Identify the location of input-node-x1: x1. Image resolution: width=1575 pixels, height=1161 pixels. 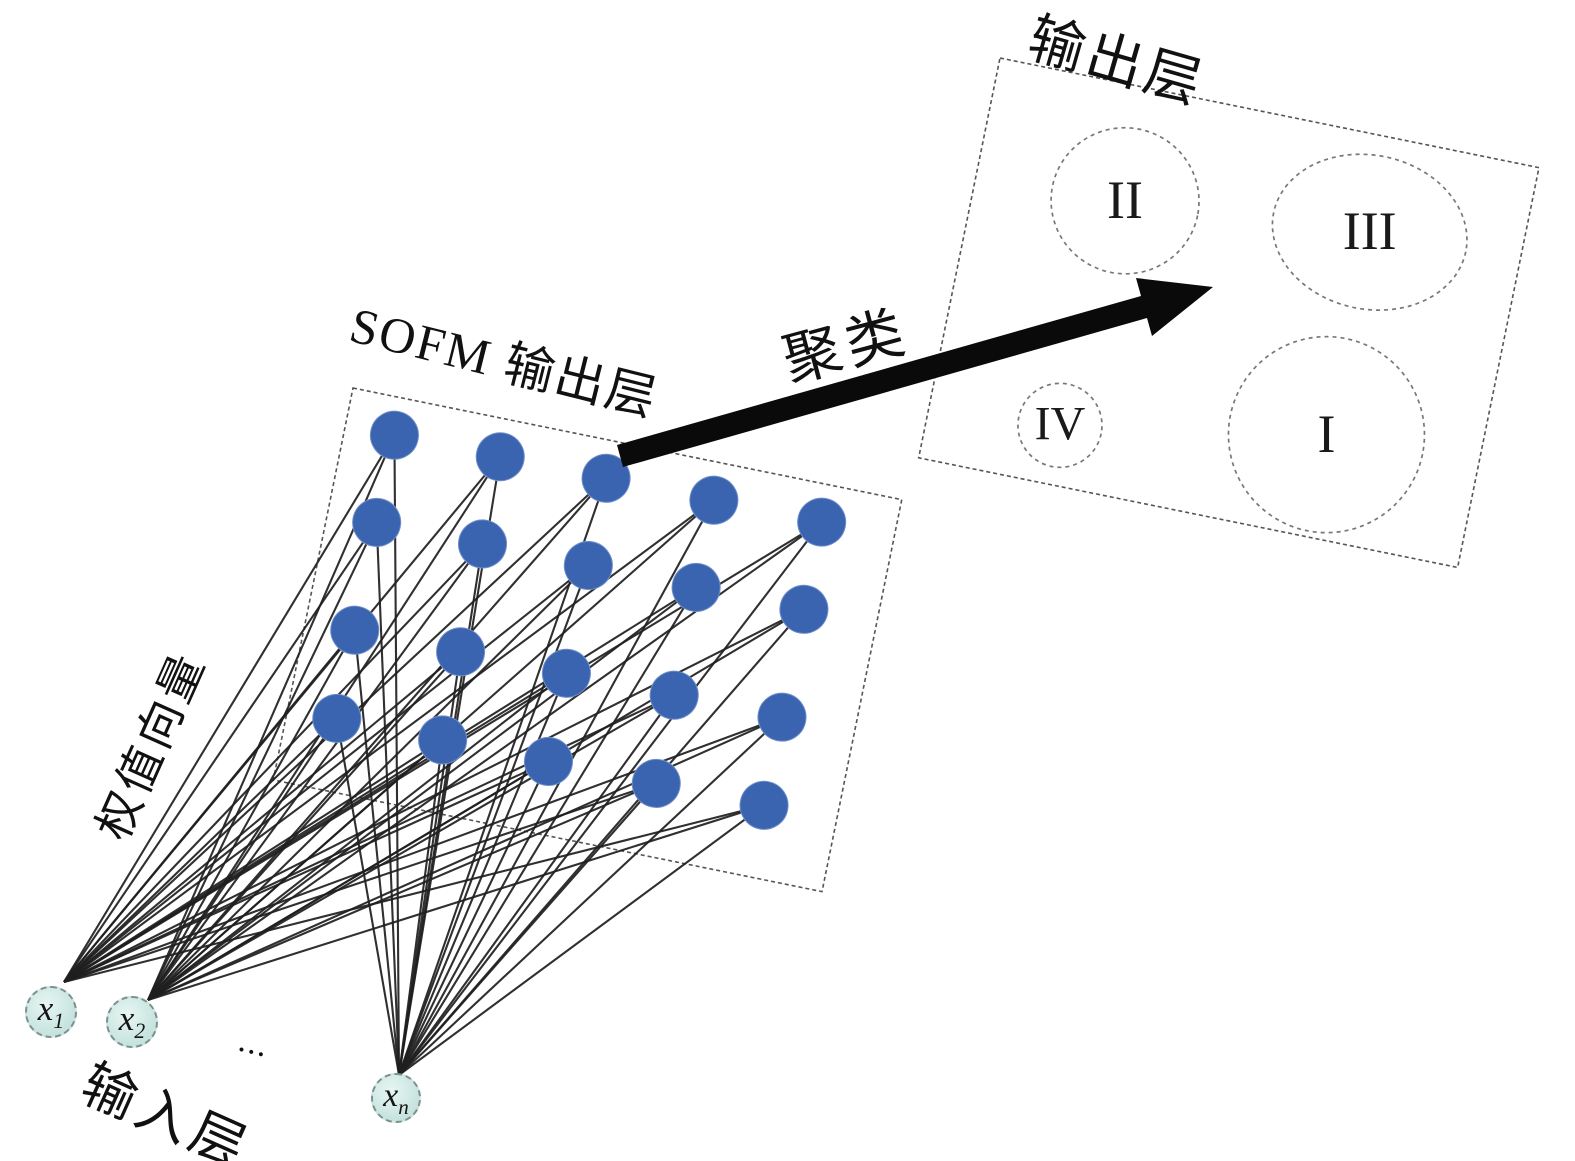
(51, 1012).